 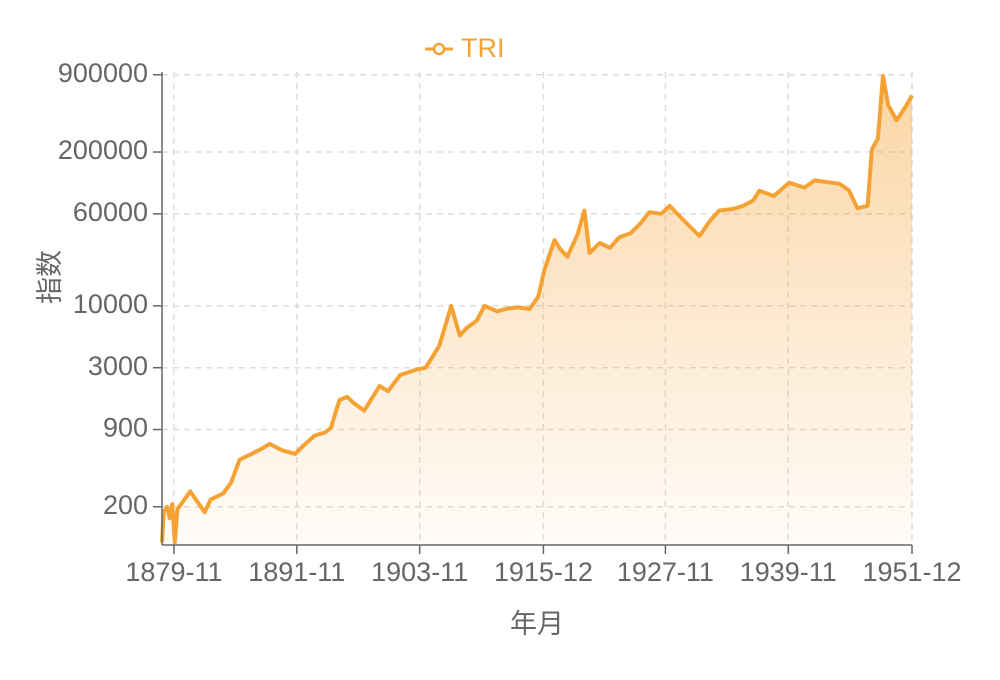 What do you see at coordinates (125, 428) in the screenshot?
I see `y-tick-label: 900` at bounding box center [125, 428].